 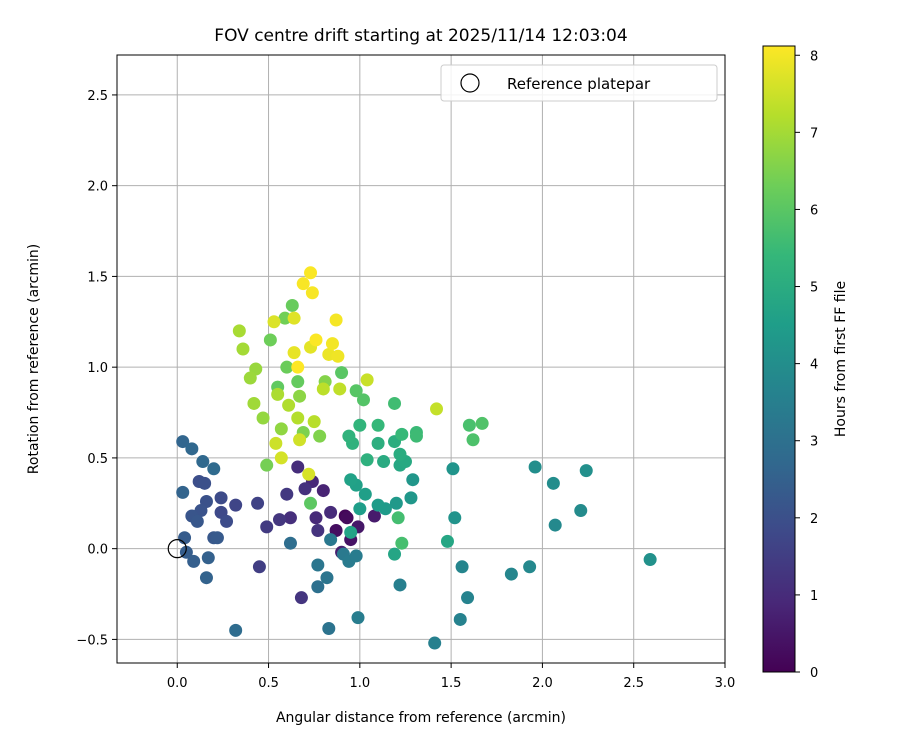 What do you see at coordinates (451, 683) in the screenshot?
I see `x-tick-label: 1.5` at bounding box center [451, 683].